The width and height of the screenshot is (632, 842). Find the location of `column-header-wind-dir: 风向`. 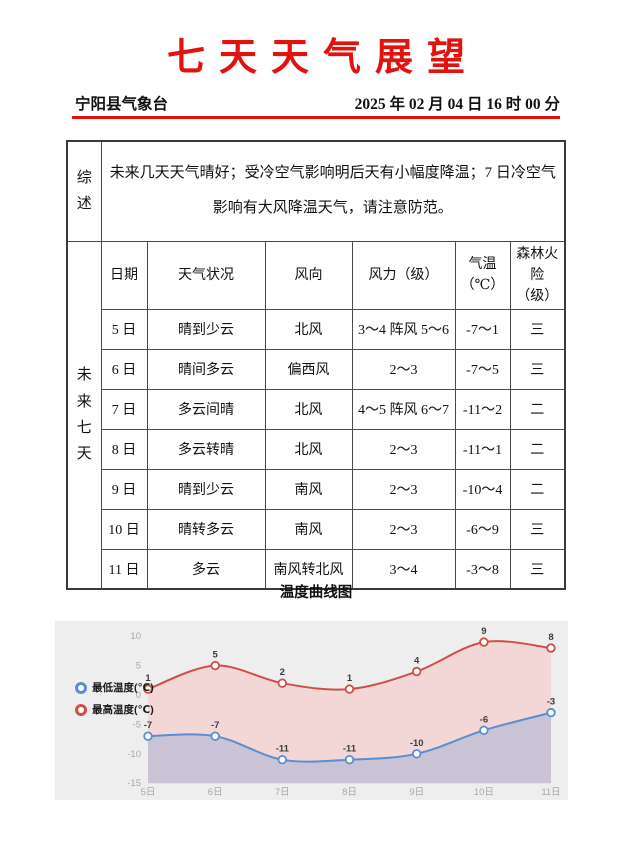

column-header-wind-dir: 风向 is located at coordinates (308, 275).